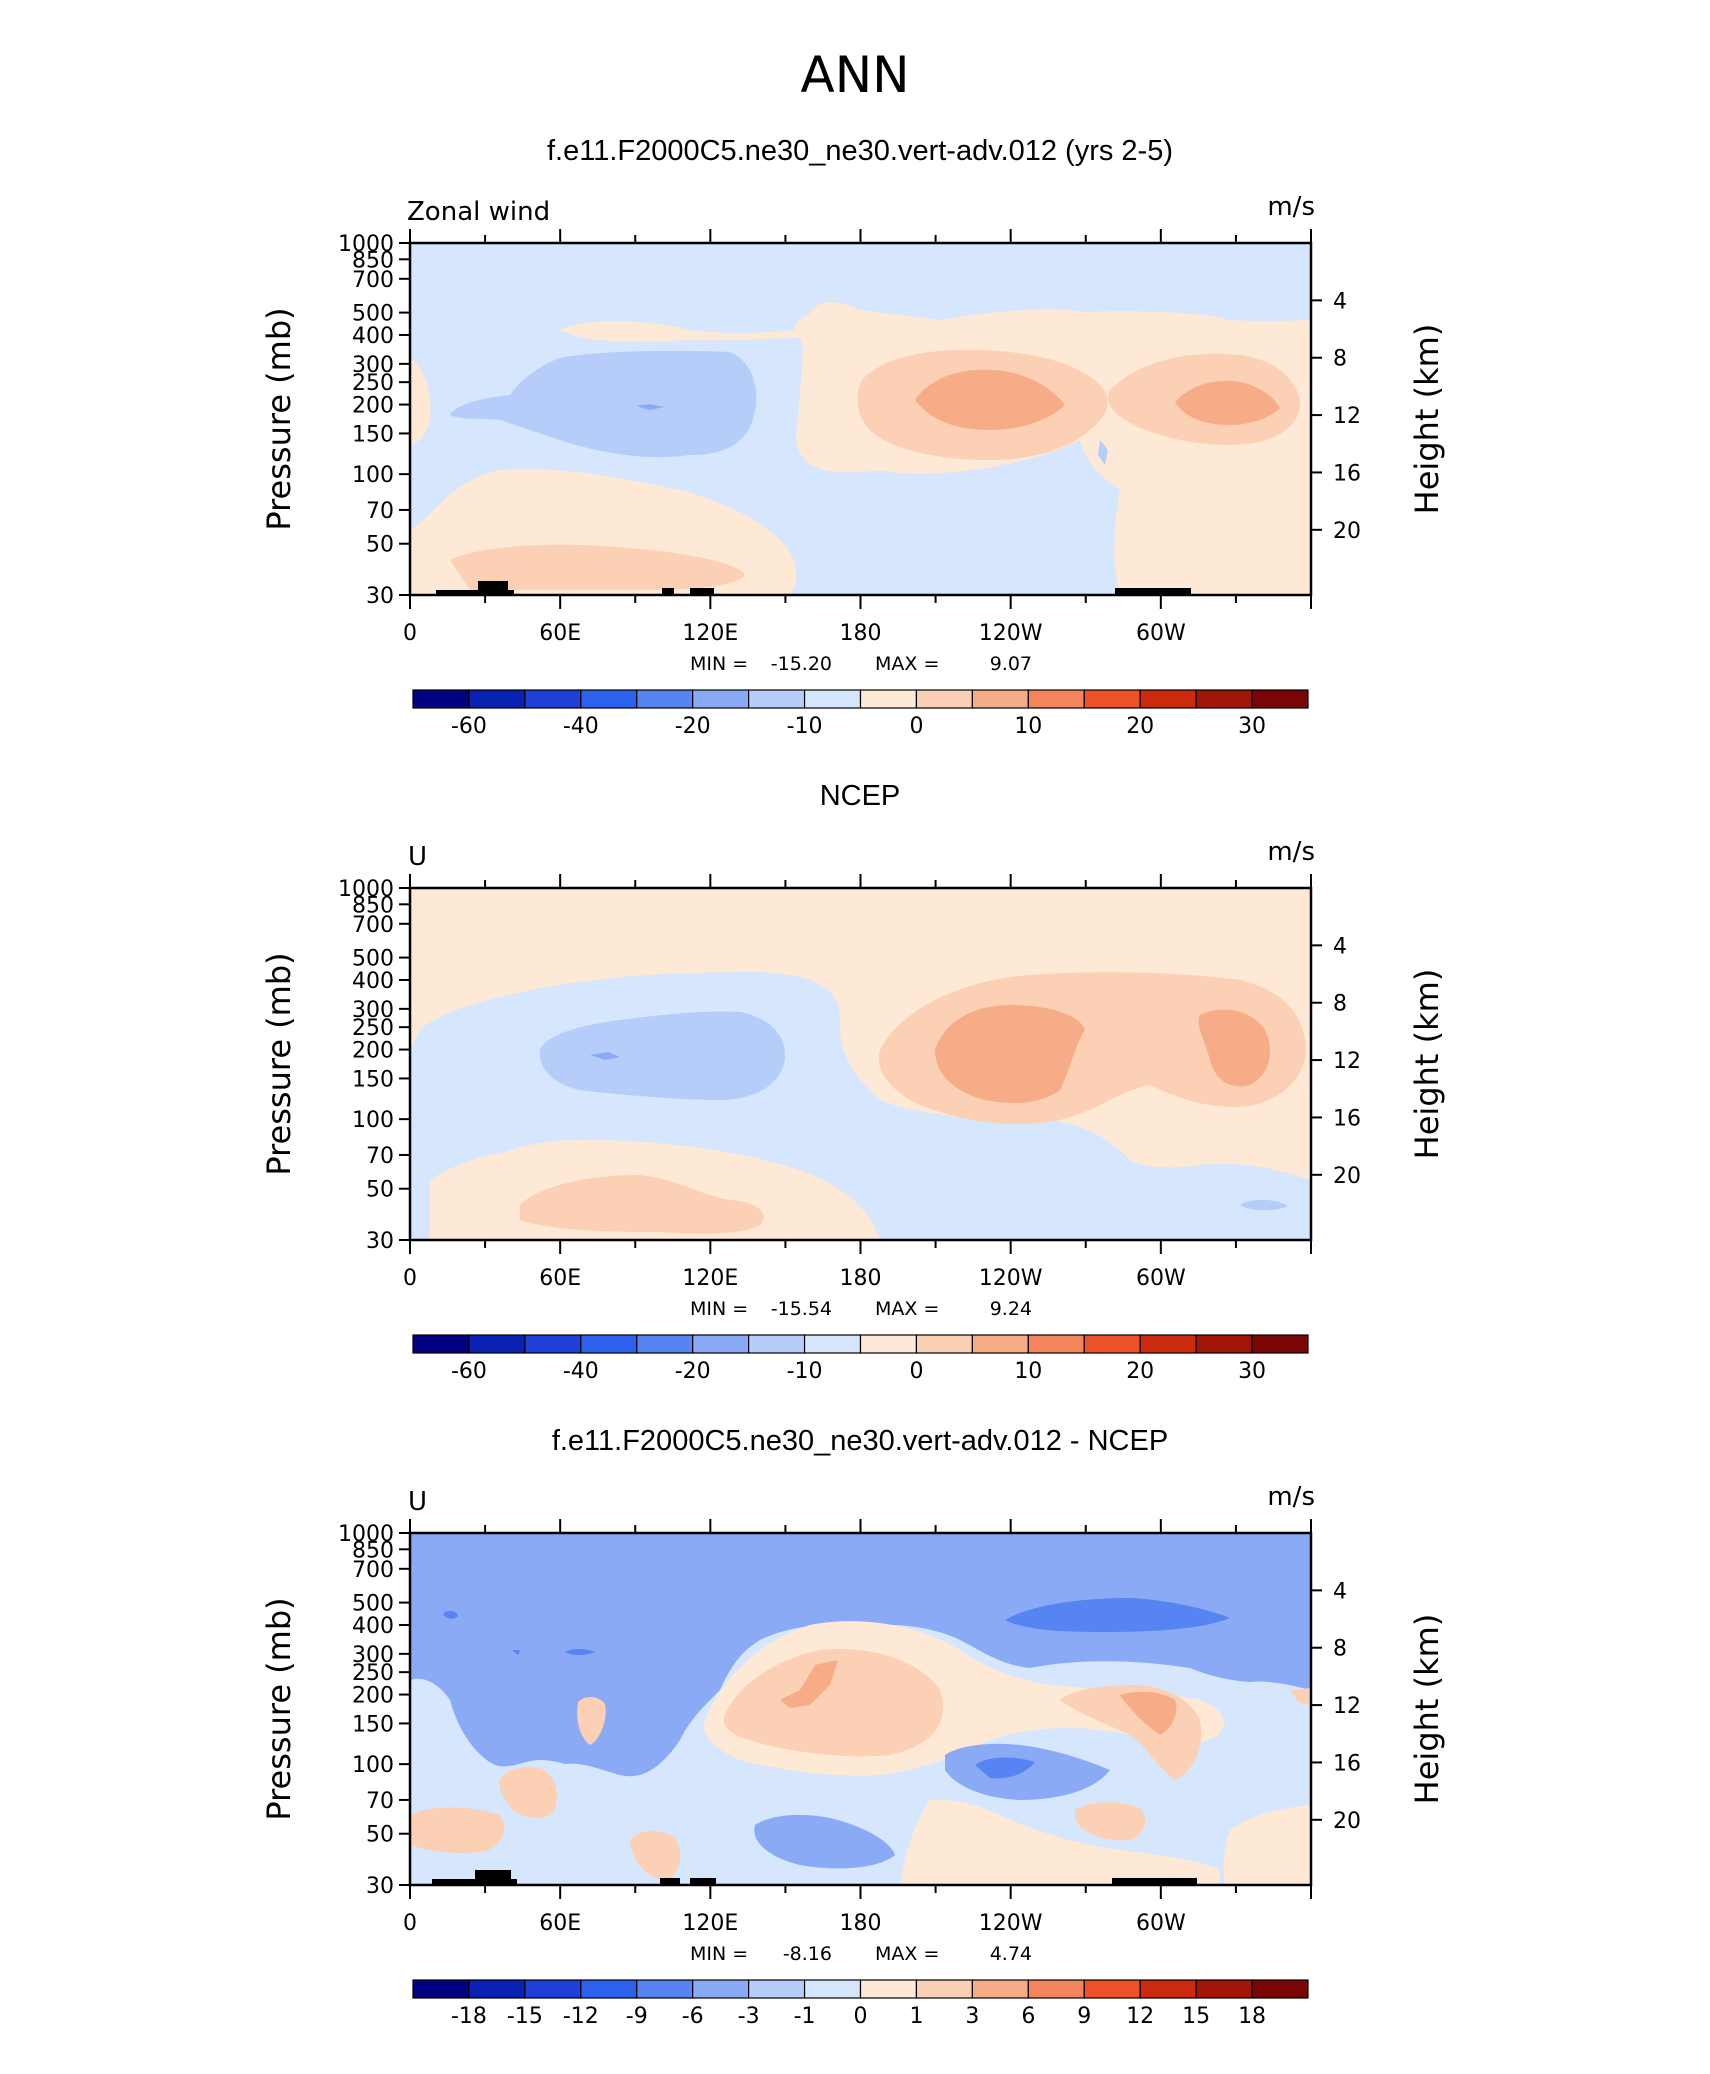 This screenshot has width=1710, height=2074. I want to click on colorbar-label: 3, so click(972, 2016).